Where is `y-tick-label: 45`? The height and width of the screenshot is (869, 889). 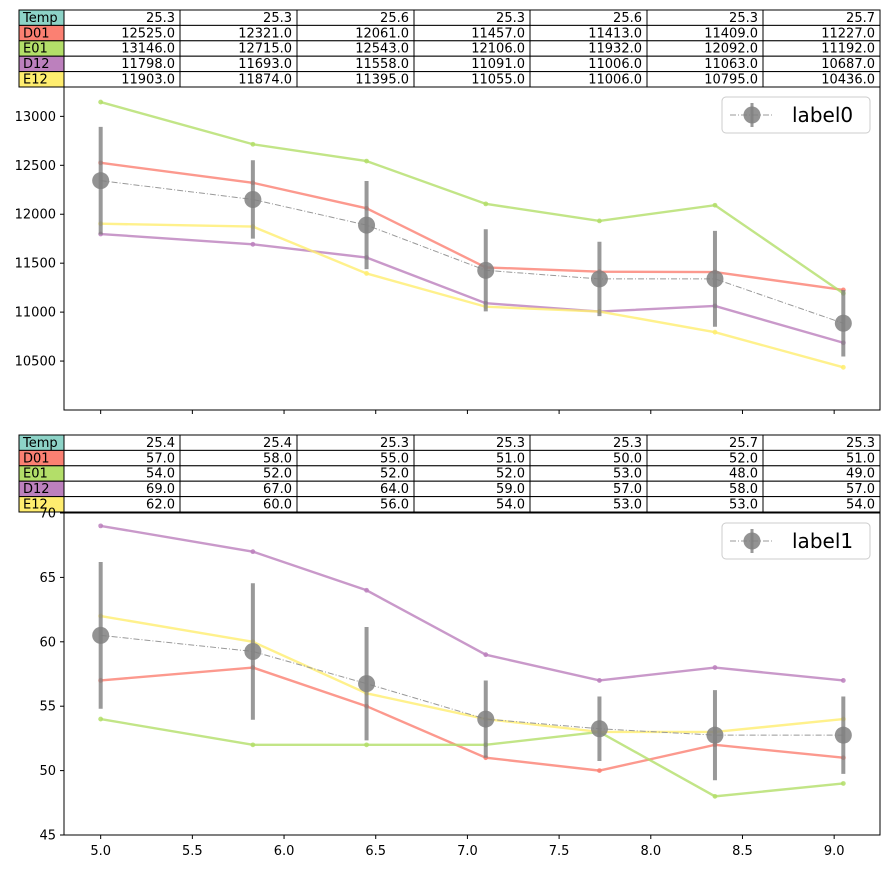 y-tick-label: 45 is located at coordinates (47, 836).